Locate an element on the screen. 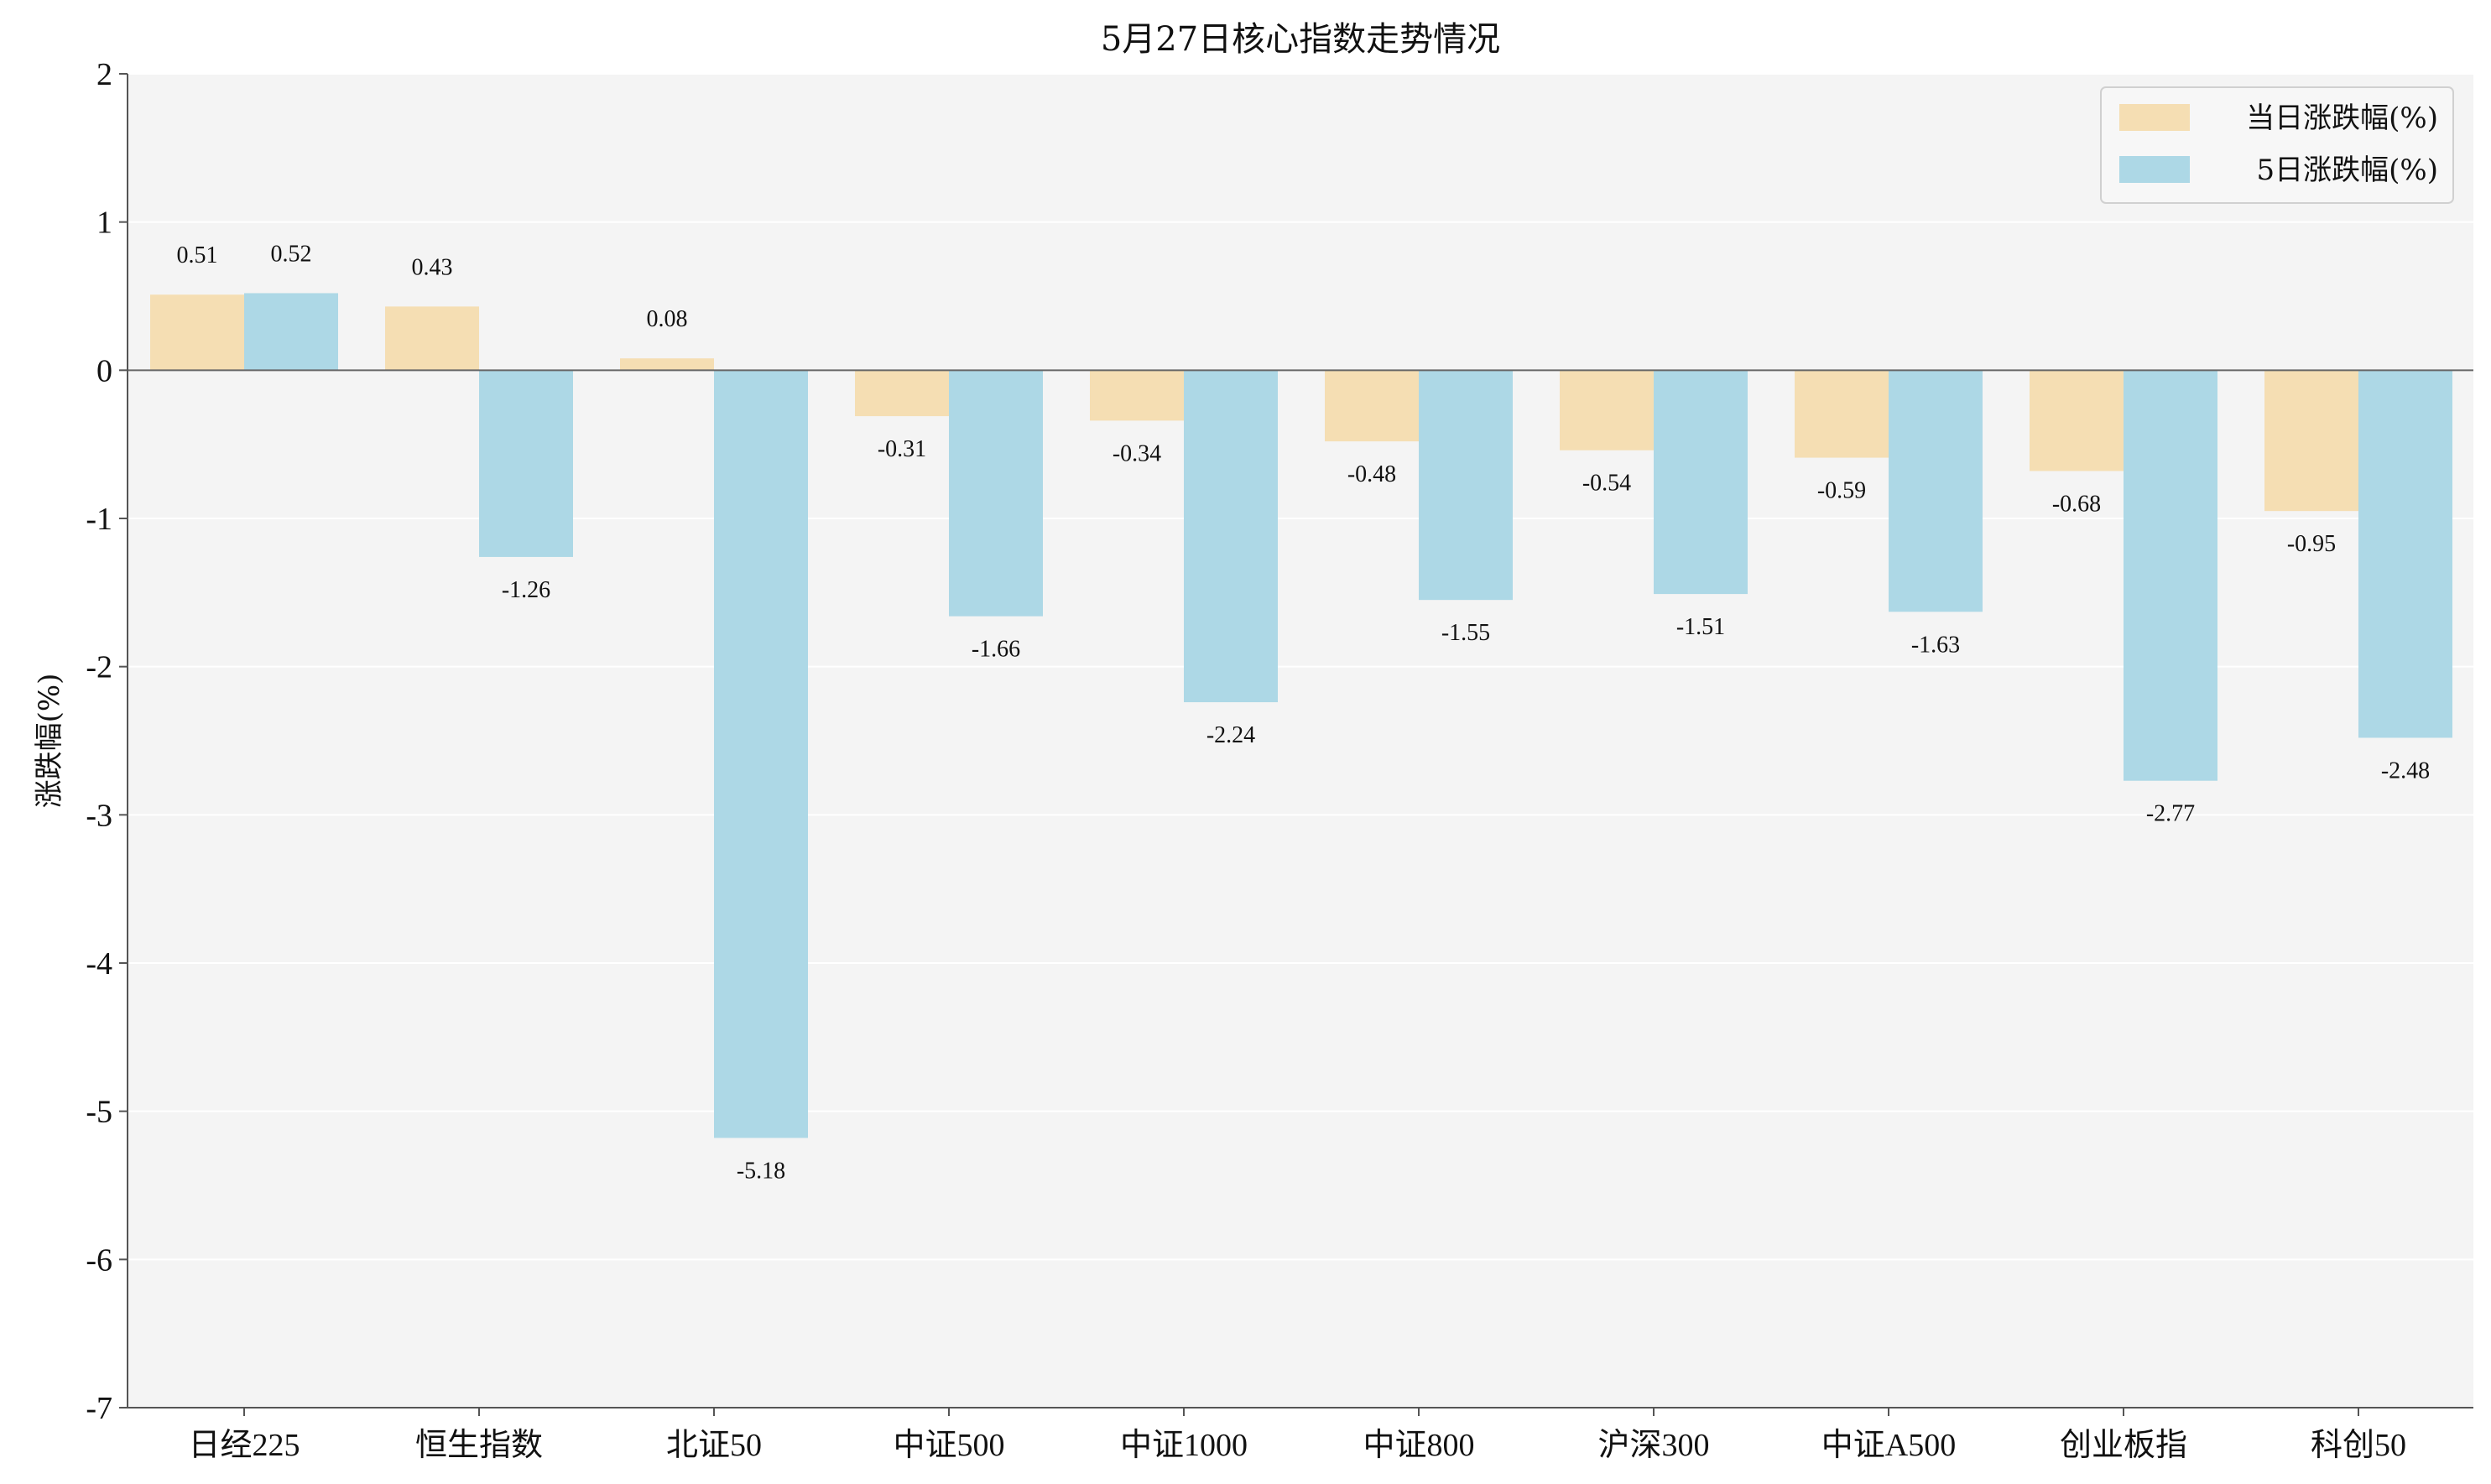 This screenshot has width=2491, height=1484. legend-label: 当日涨跌幅(%) is located at coordinates (2342, 118).